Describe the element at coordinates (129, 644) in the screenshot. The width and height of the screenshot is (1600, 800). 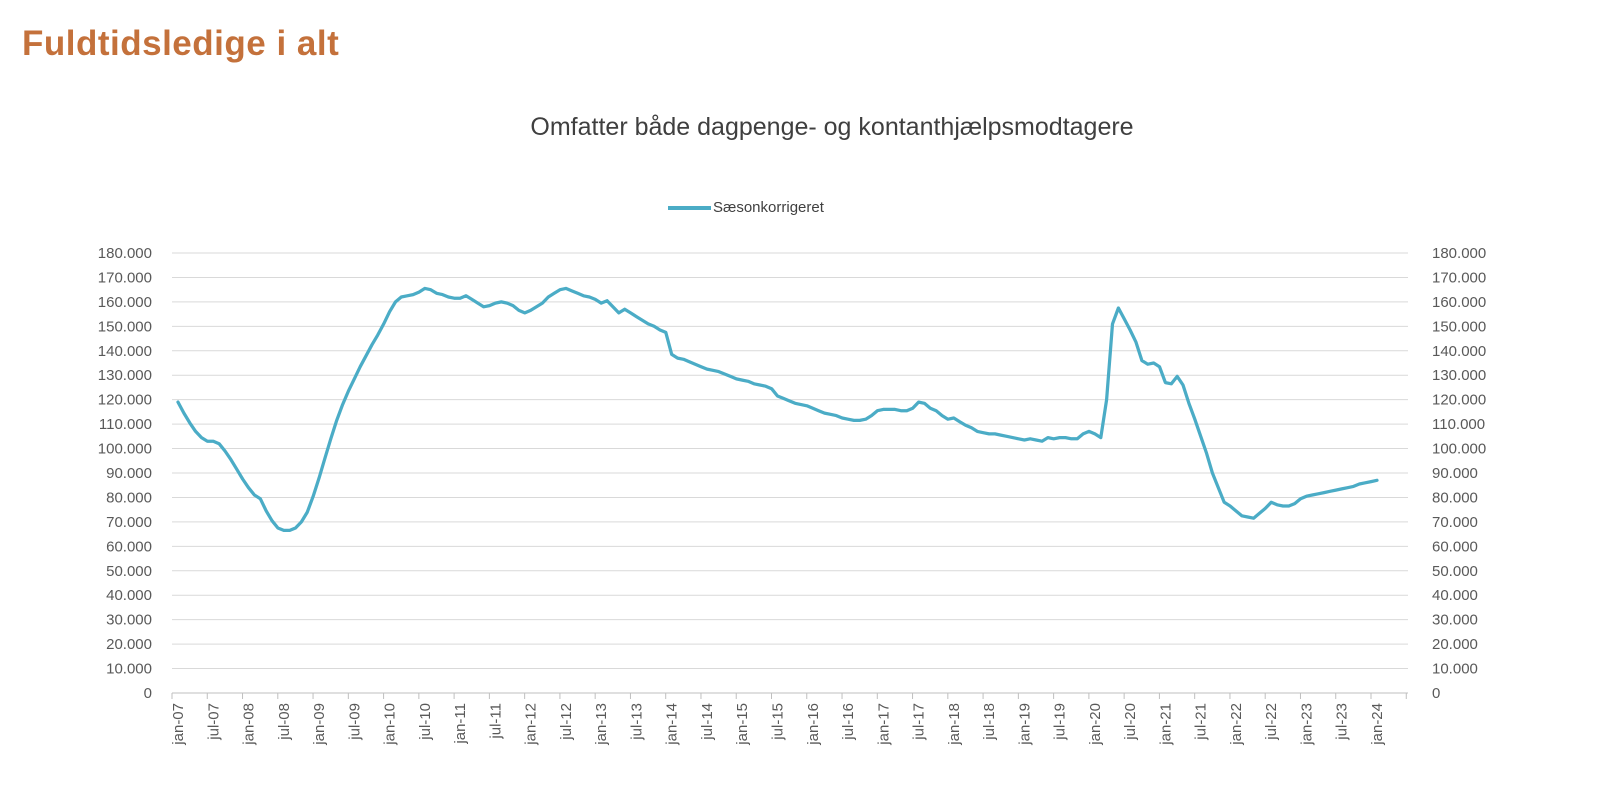
I see `y-axis-label-left: 20.000` at that location.